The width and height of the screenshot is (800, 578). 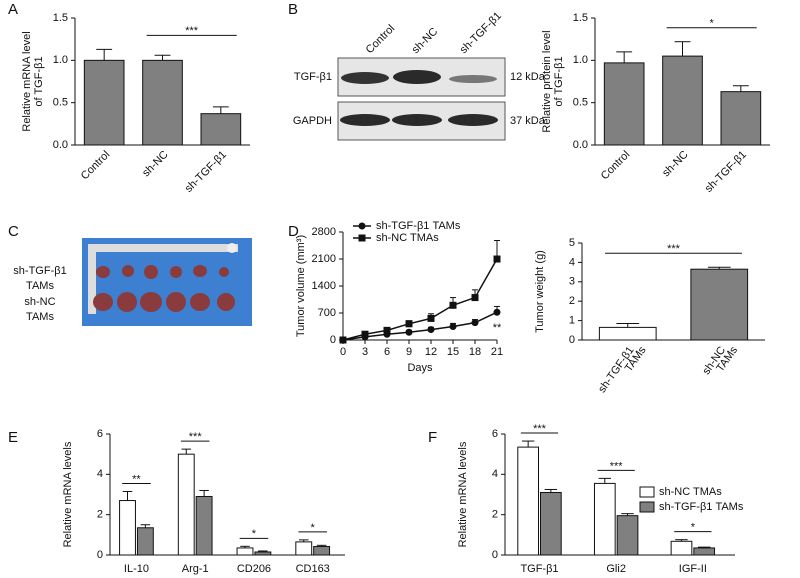 I want to click on y-tick-label: 0.5, so click(x=580, y=103).